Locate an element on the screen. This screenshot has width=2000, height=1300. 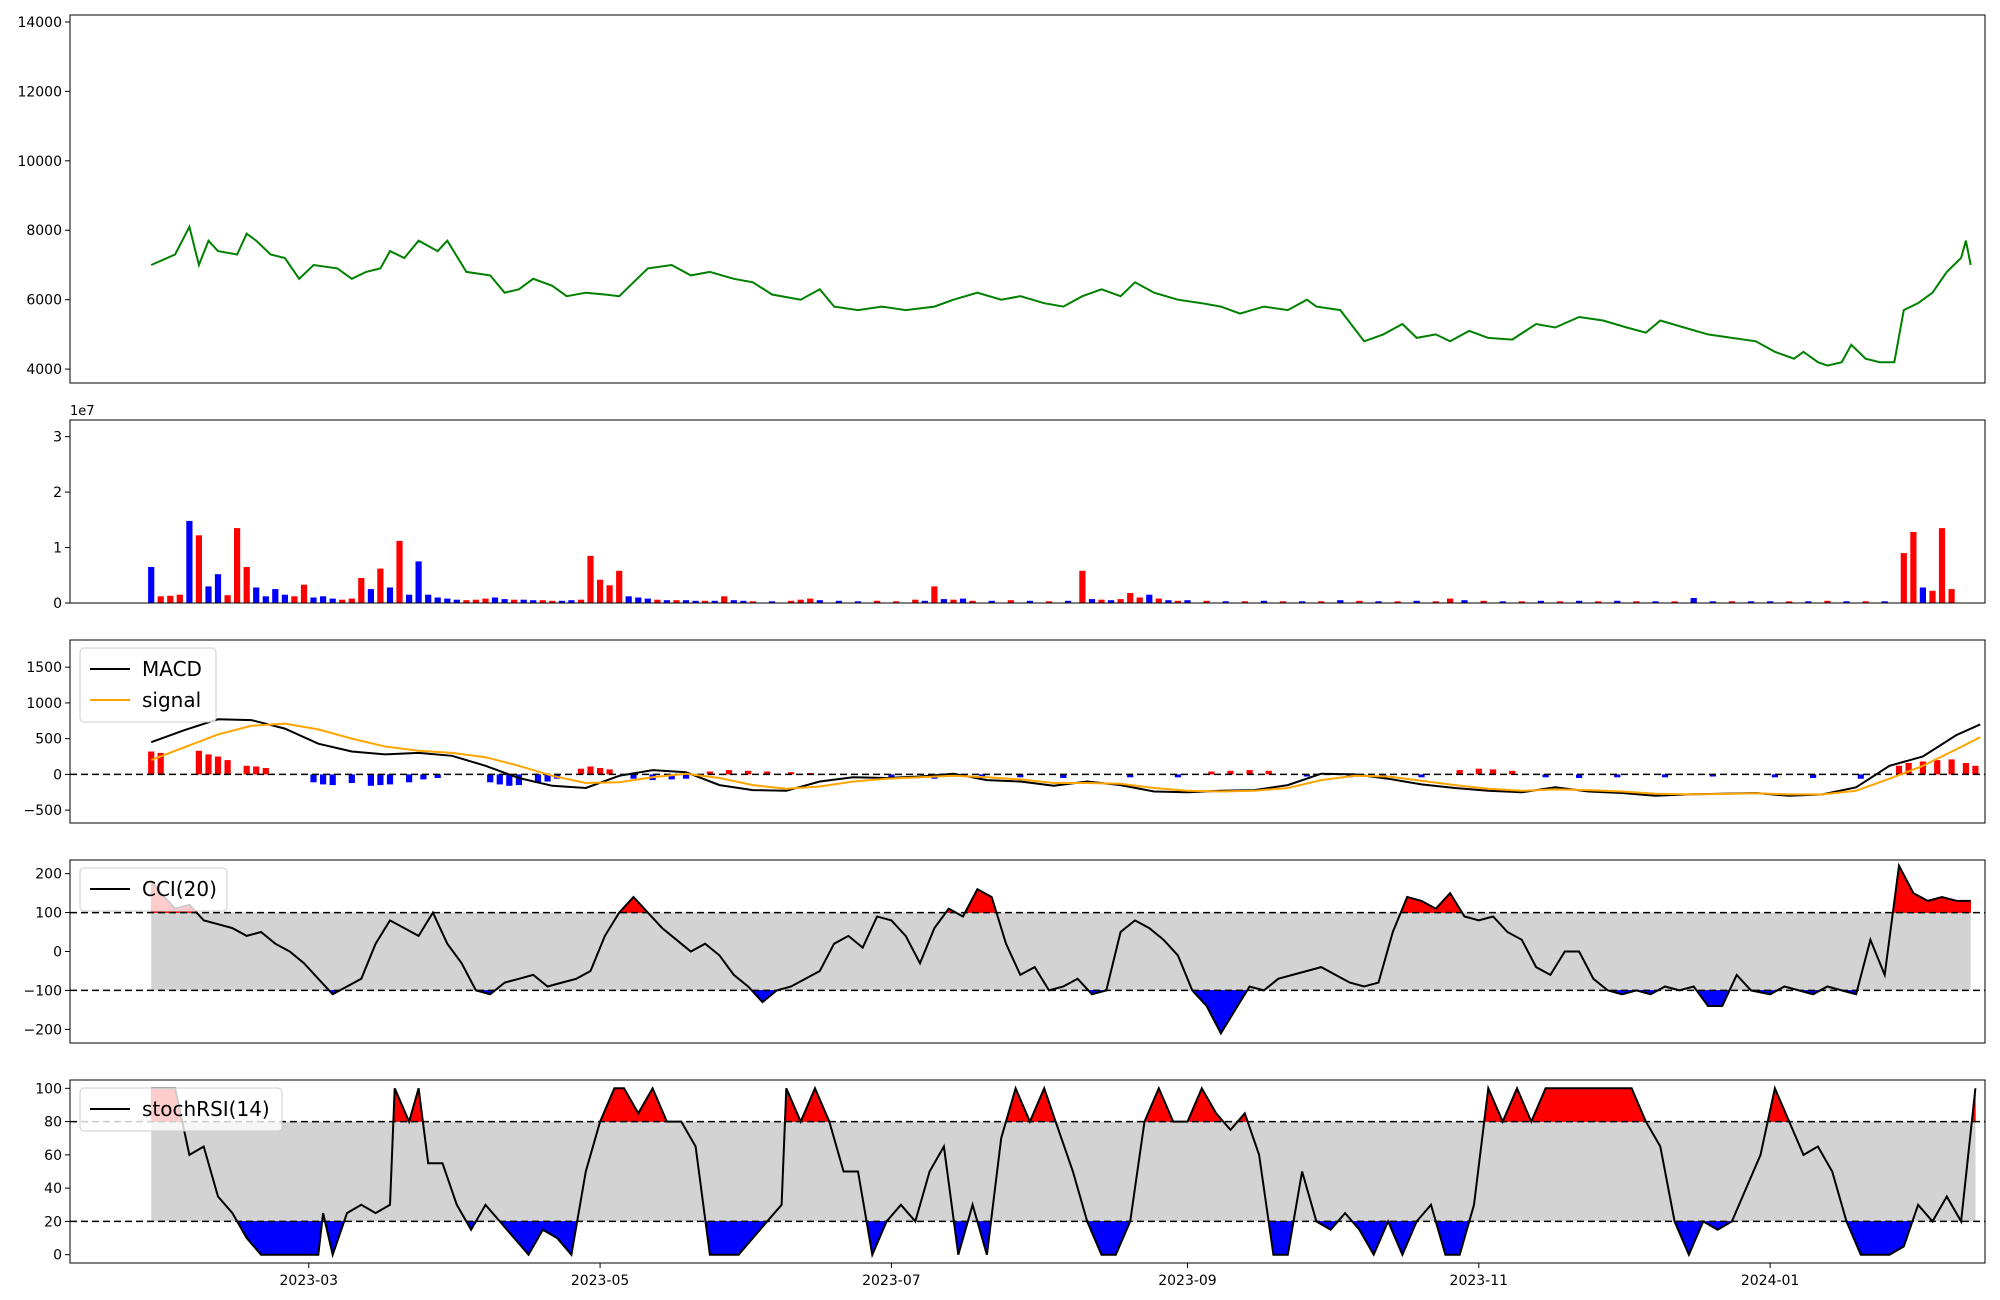
y-tick-label: 2 is located at coordinates (57, 493).